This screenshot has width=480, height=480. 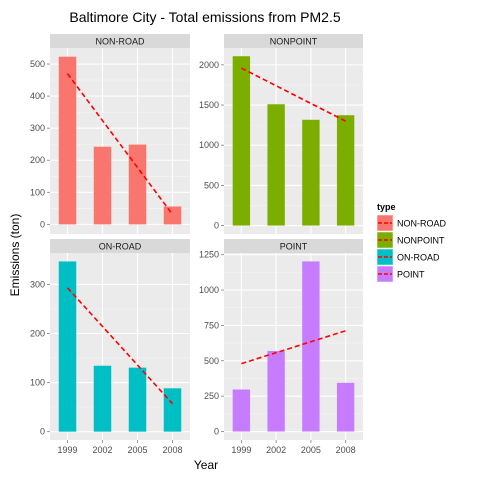 What do you see at coordinates (137, 184) in the screenshot?
I see `bar-non-road-2005` at bounding box center [137, 184].